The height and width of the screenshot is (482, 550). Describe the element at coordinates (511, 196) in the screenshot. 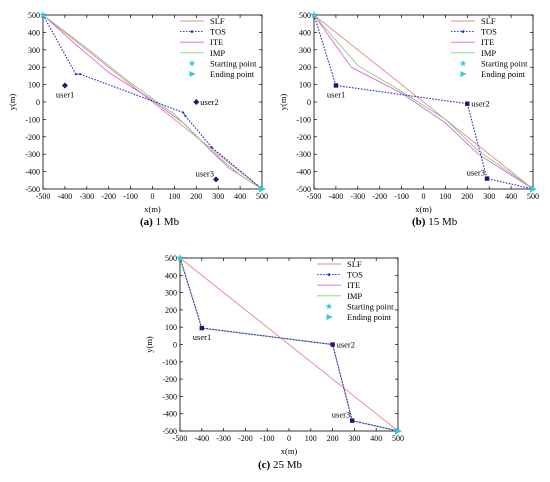

I see `x-tick-label: 400` at that location.